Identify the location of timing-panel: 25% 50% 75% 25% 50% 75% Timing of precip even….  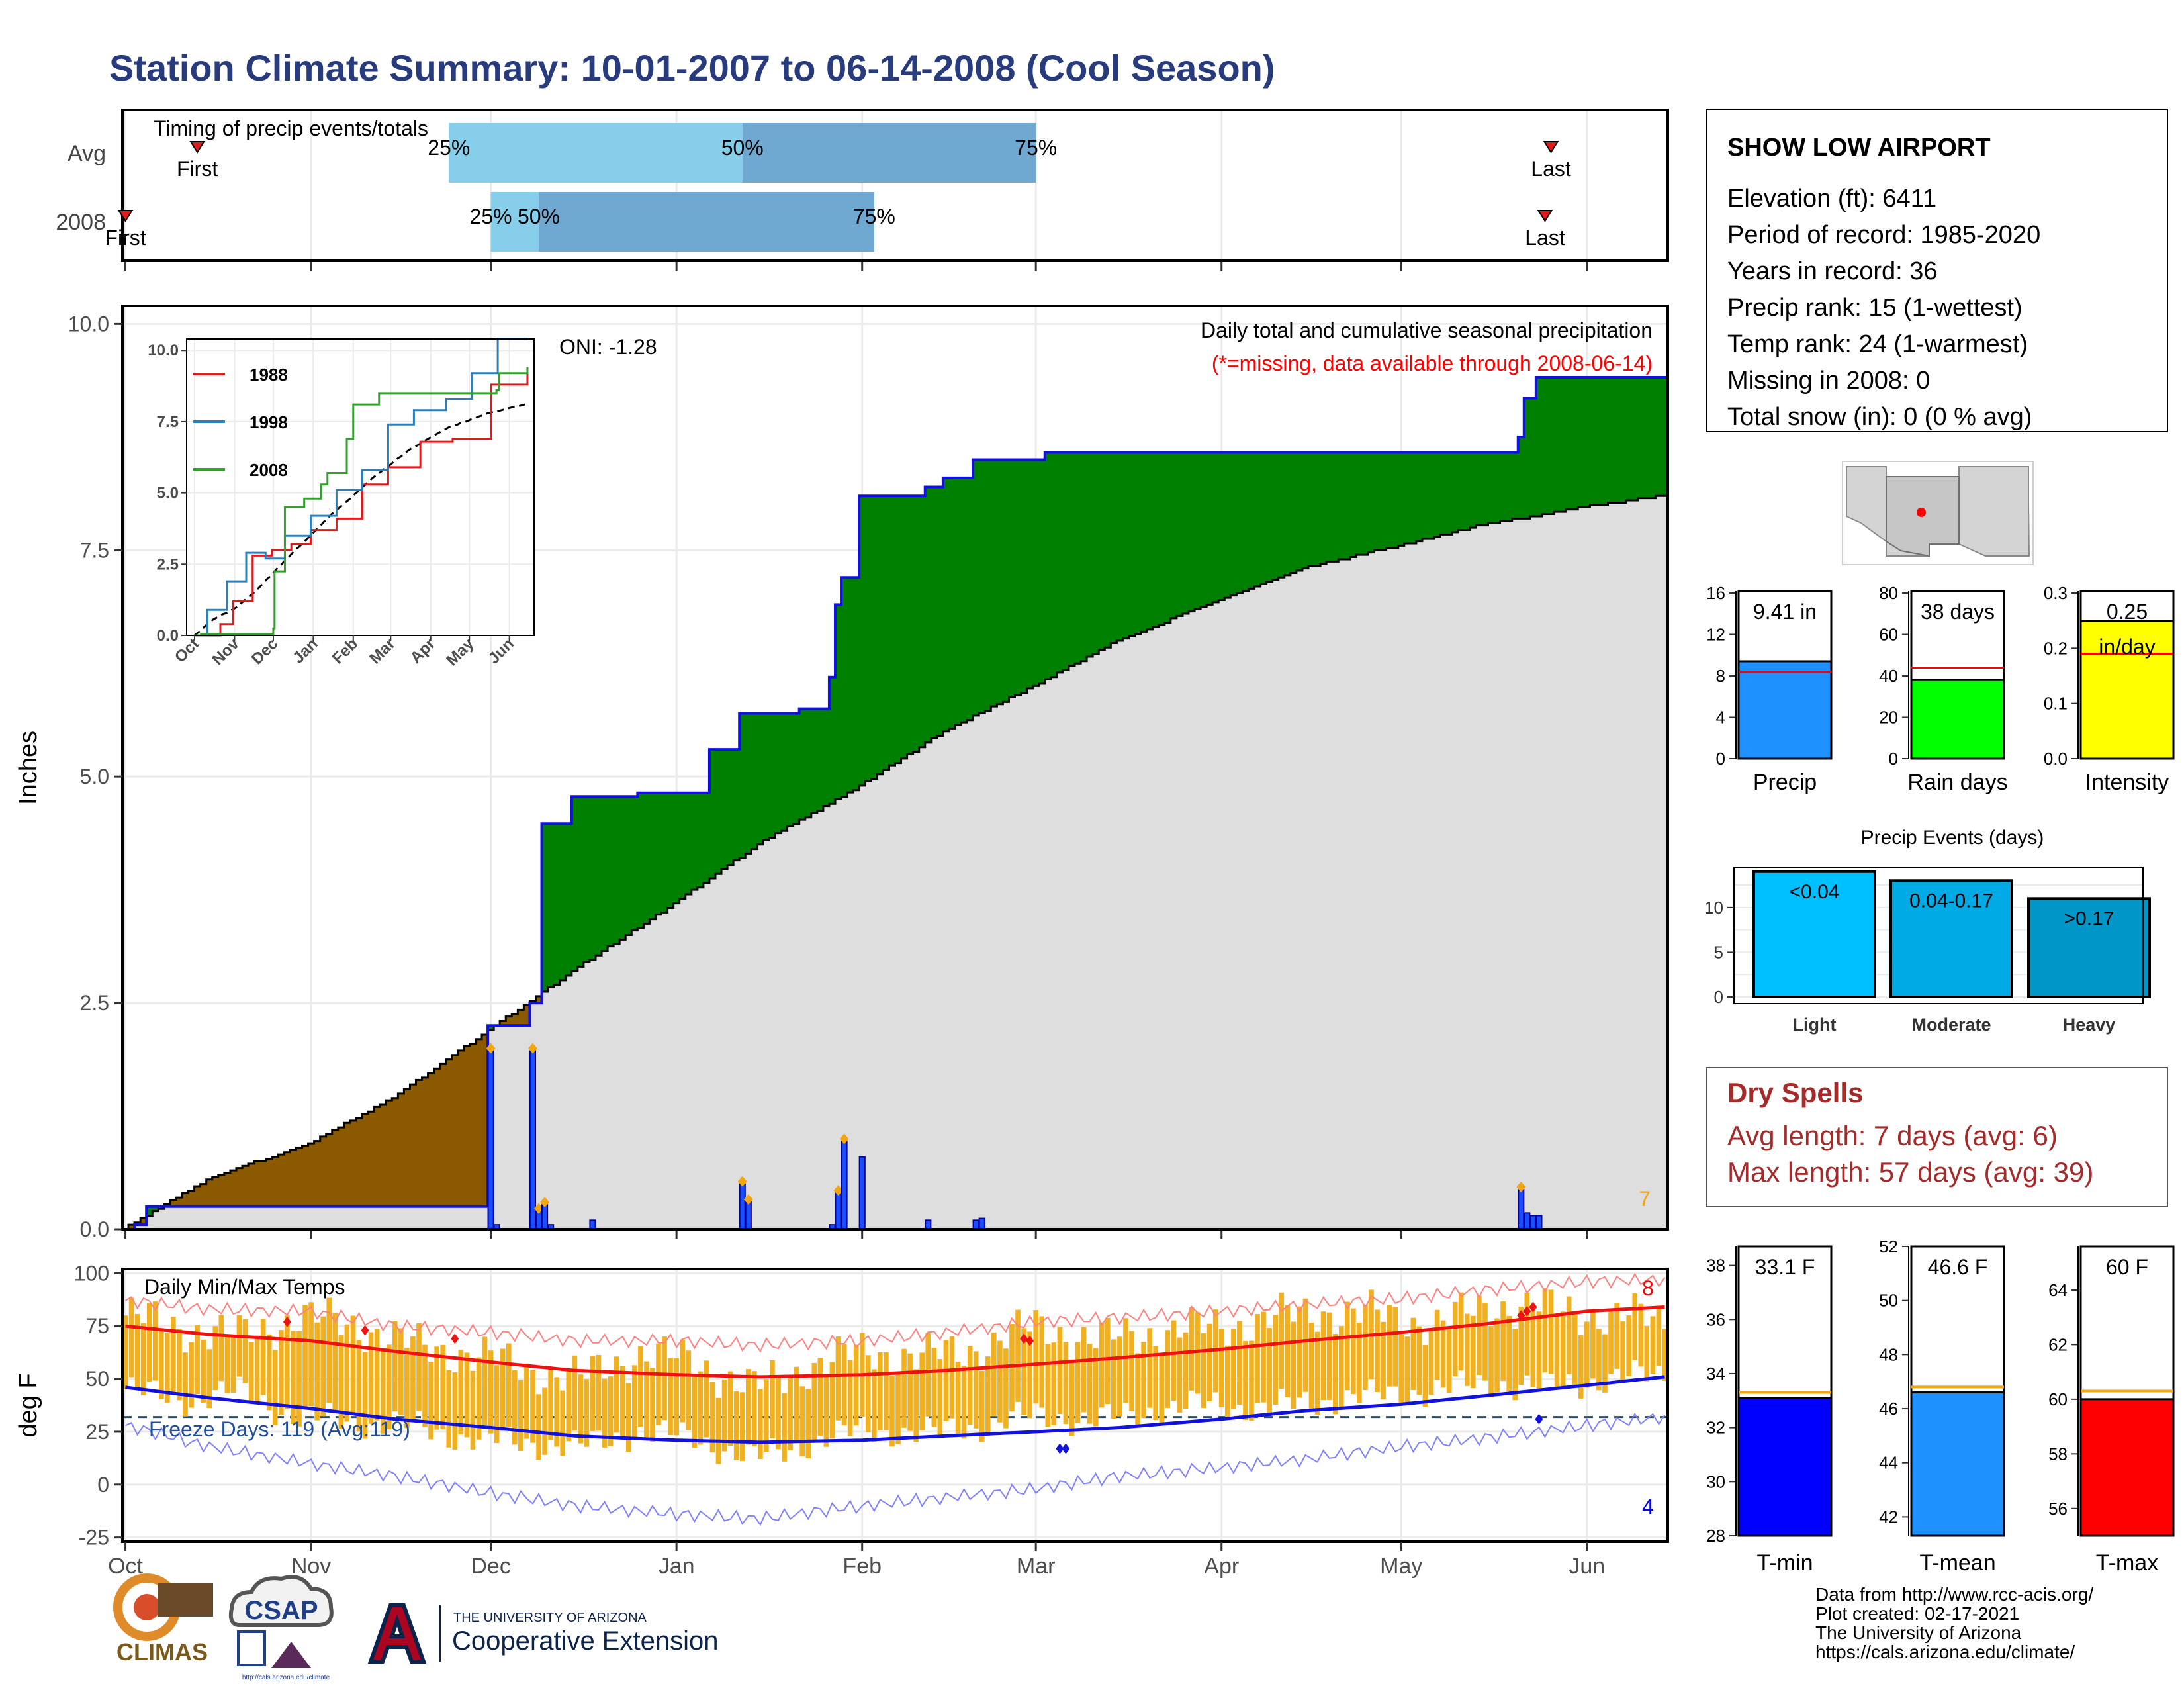
(862, 190).